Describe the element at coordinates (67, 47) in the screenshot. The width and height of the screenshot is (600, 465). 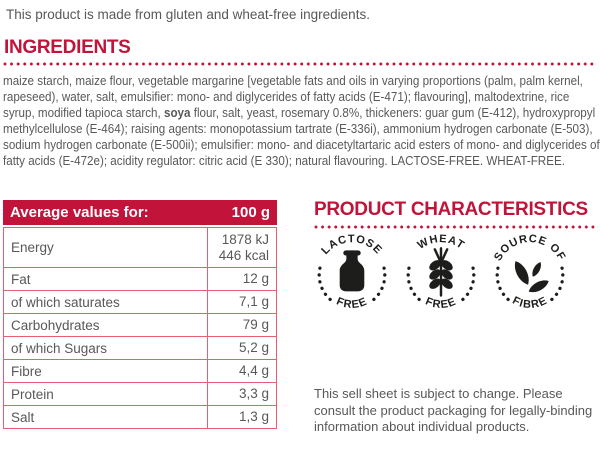
I see `ingredients-heading: INGREDIENTS` at that location.